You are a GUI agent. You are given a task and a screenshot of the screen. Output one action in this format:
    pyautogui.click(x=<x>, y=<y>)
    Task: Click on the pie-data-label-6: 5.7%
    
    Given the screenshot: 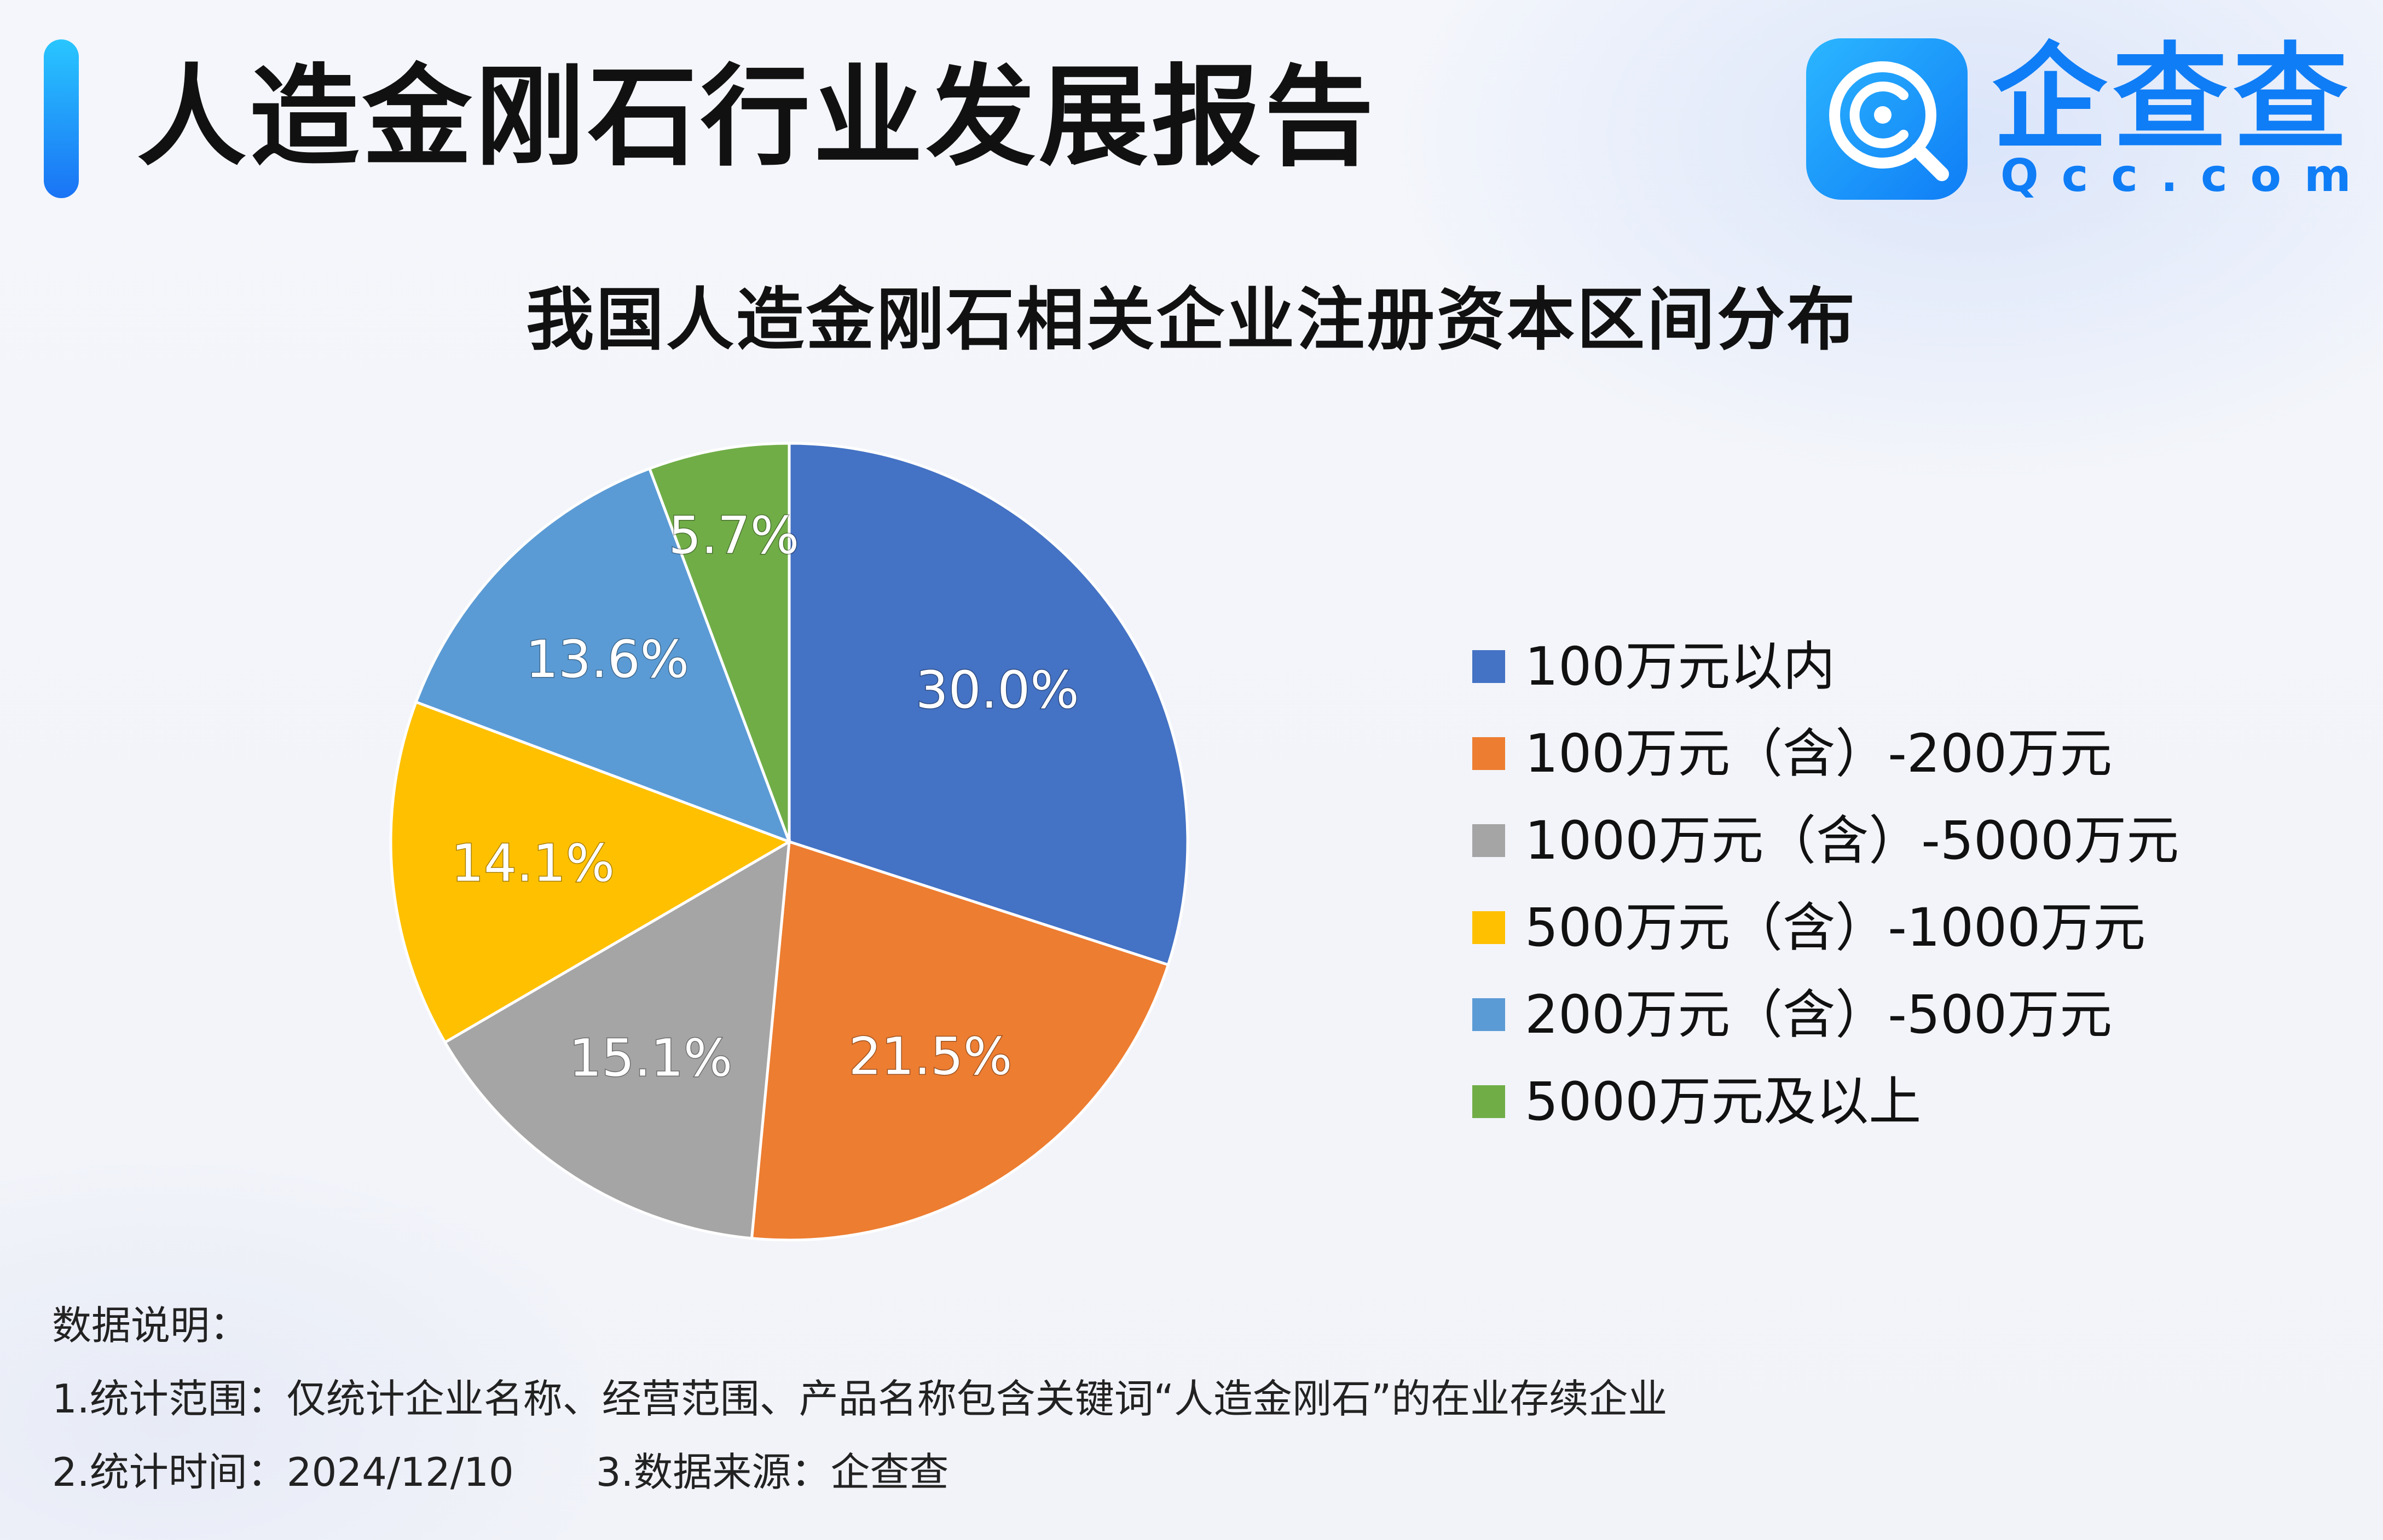 What is the action you would take?
    pyautogui.click(x=733, y=536)
    